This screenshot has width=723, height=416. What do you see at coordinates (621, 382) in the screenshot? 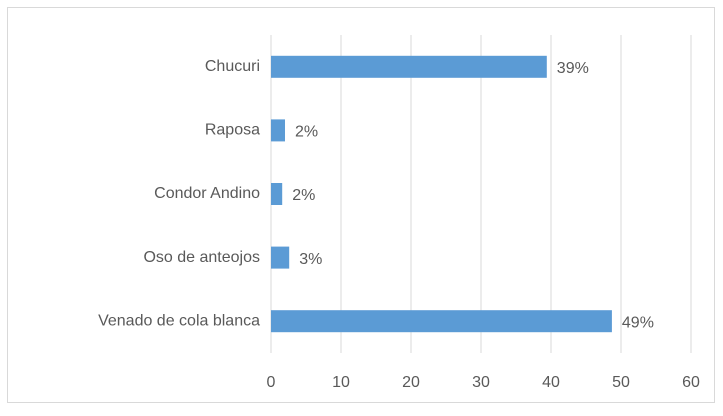
I see `x-tick-label: 50` at bounding box center [621, 382].